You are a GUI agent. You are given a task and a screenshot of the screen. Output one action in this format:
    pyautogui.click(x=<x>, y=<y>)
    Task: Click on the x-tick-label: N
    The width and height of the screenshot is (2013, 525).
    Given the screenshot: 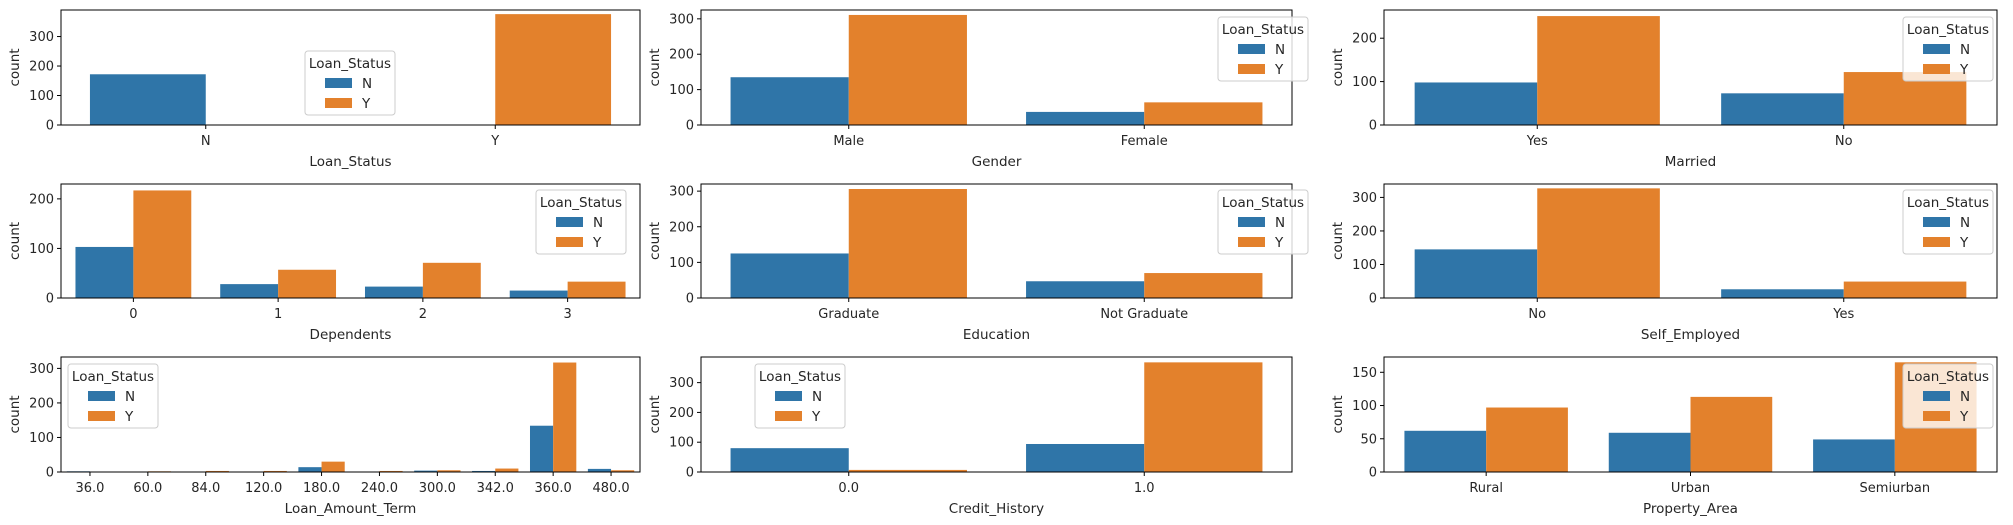 What is the action you would take?
    pyautogui.click(x=206, y=141)
    